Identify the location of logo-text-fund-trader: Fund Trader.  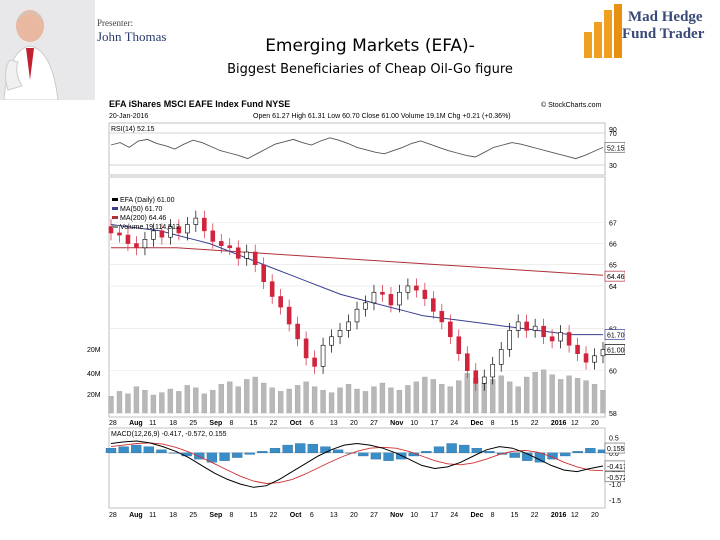
(663, 34).